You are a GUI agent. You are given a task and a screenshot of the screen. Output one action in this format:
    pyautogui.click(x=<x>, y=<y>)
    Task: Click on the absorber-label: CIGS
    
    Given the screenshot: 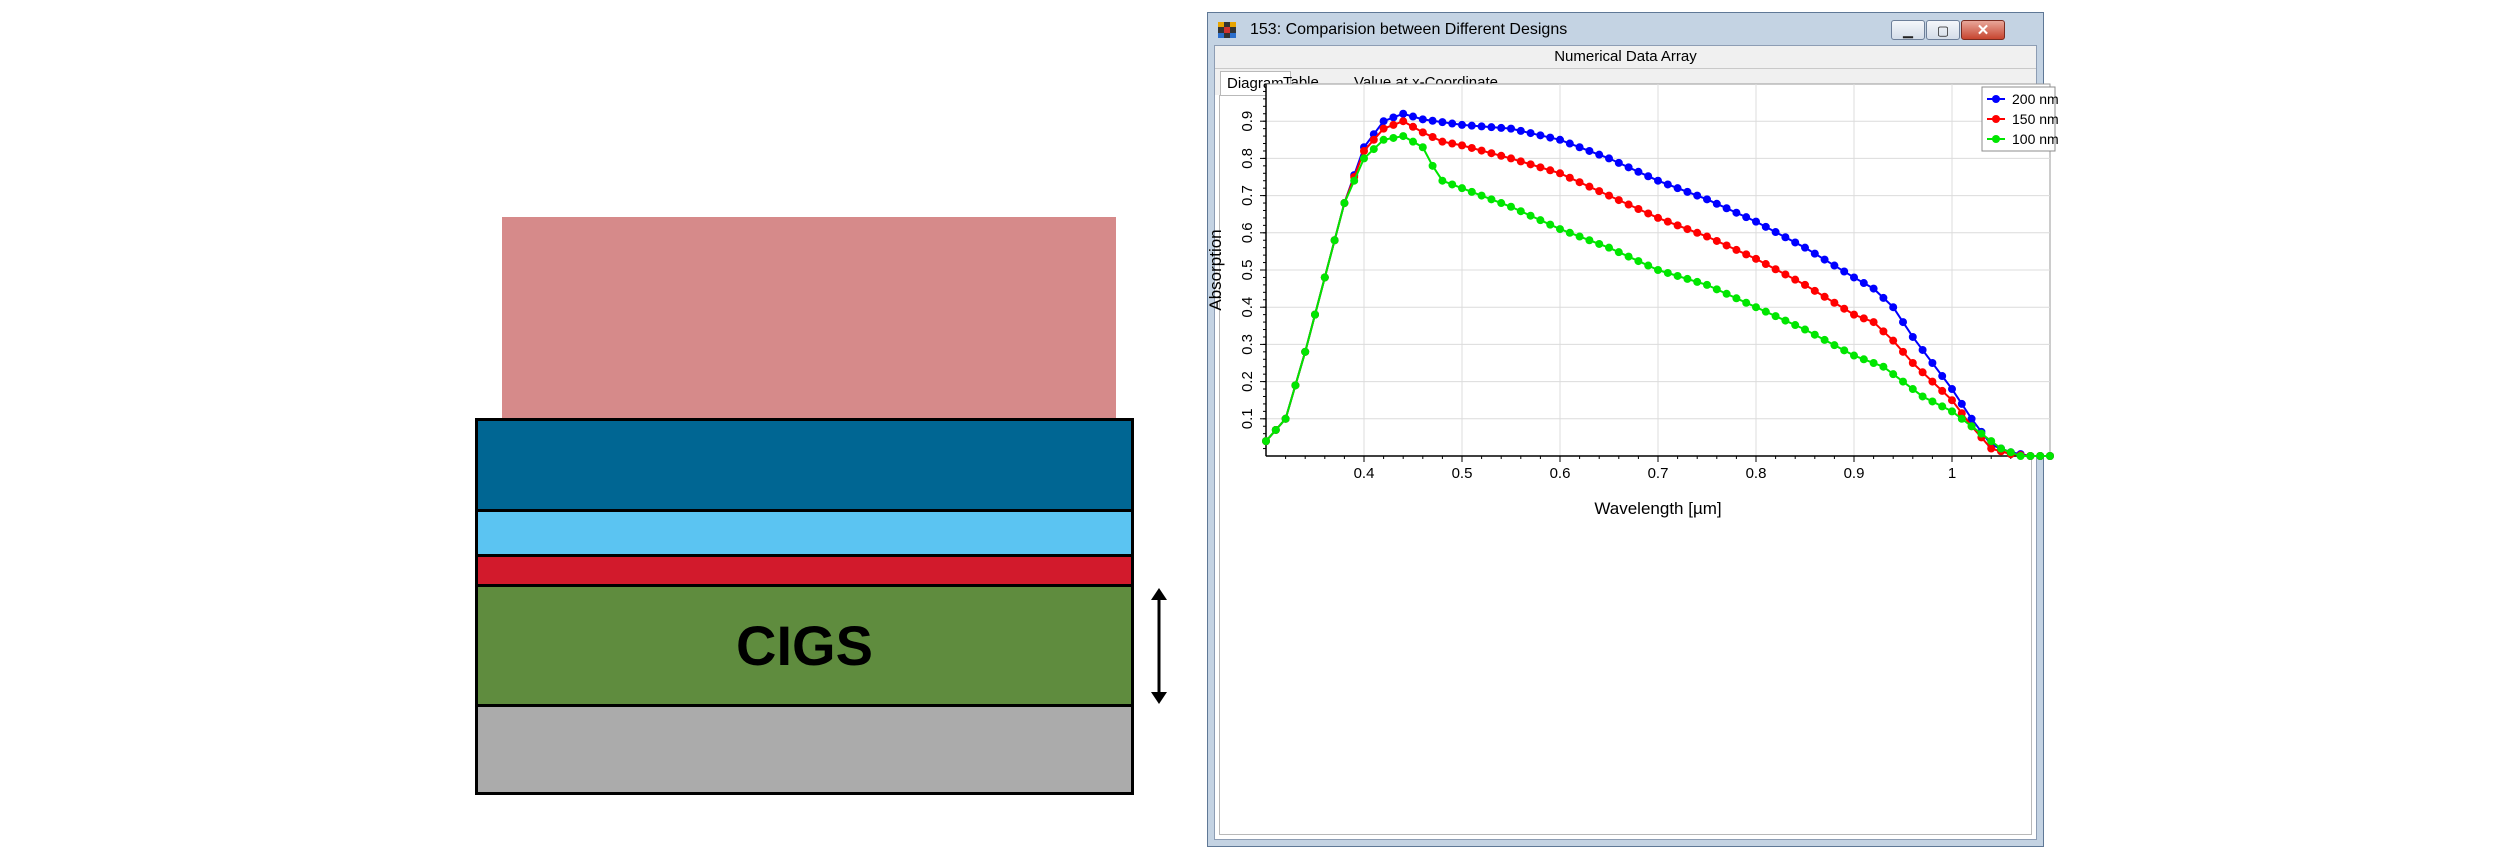 What is the action you would take?
    pyautogui.click(x=804, y=645)
    